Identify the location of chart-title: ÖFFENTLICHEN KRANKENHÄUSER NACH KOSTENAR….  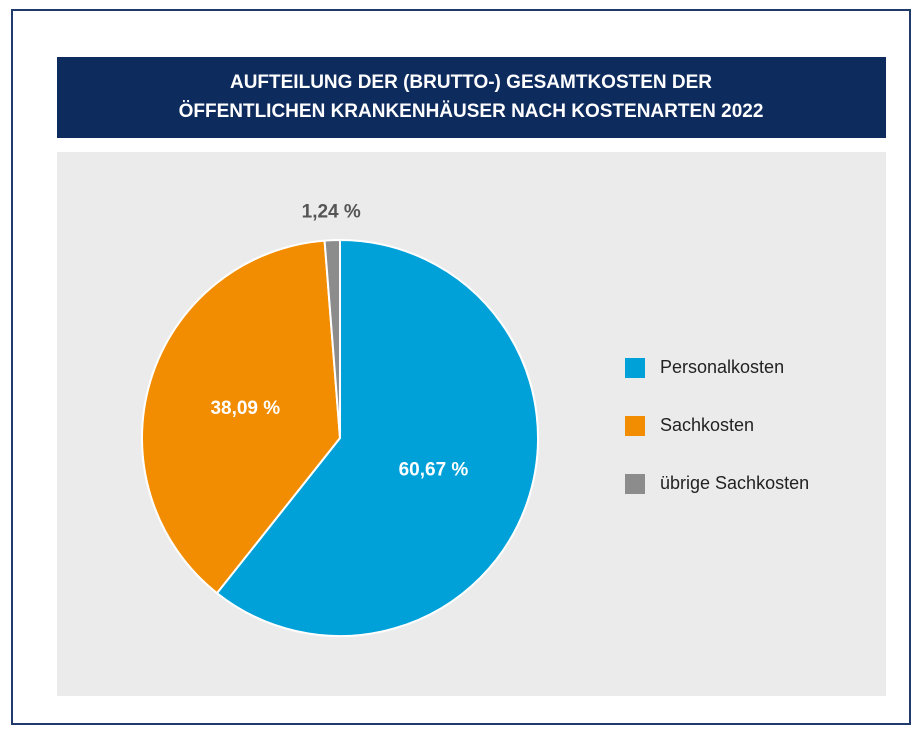
(471, 111).